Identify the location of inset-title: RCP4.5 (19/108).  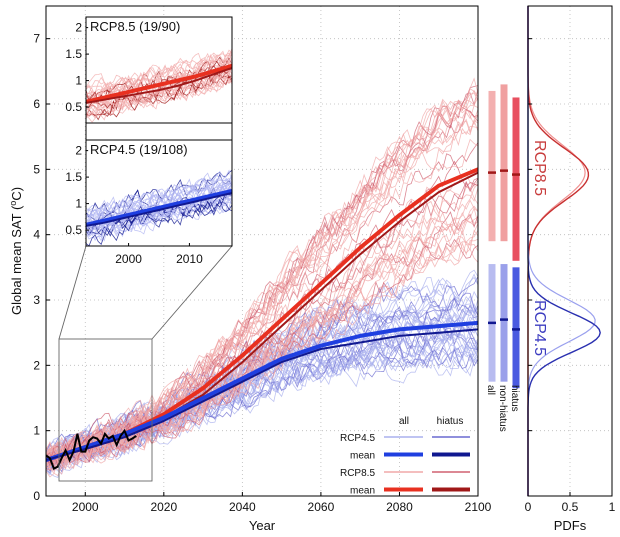
(139, 149).